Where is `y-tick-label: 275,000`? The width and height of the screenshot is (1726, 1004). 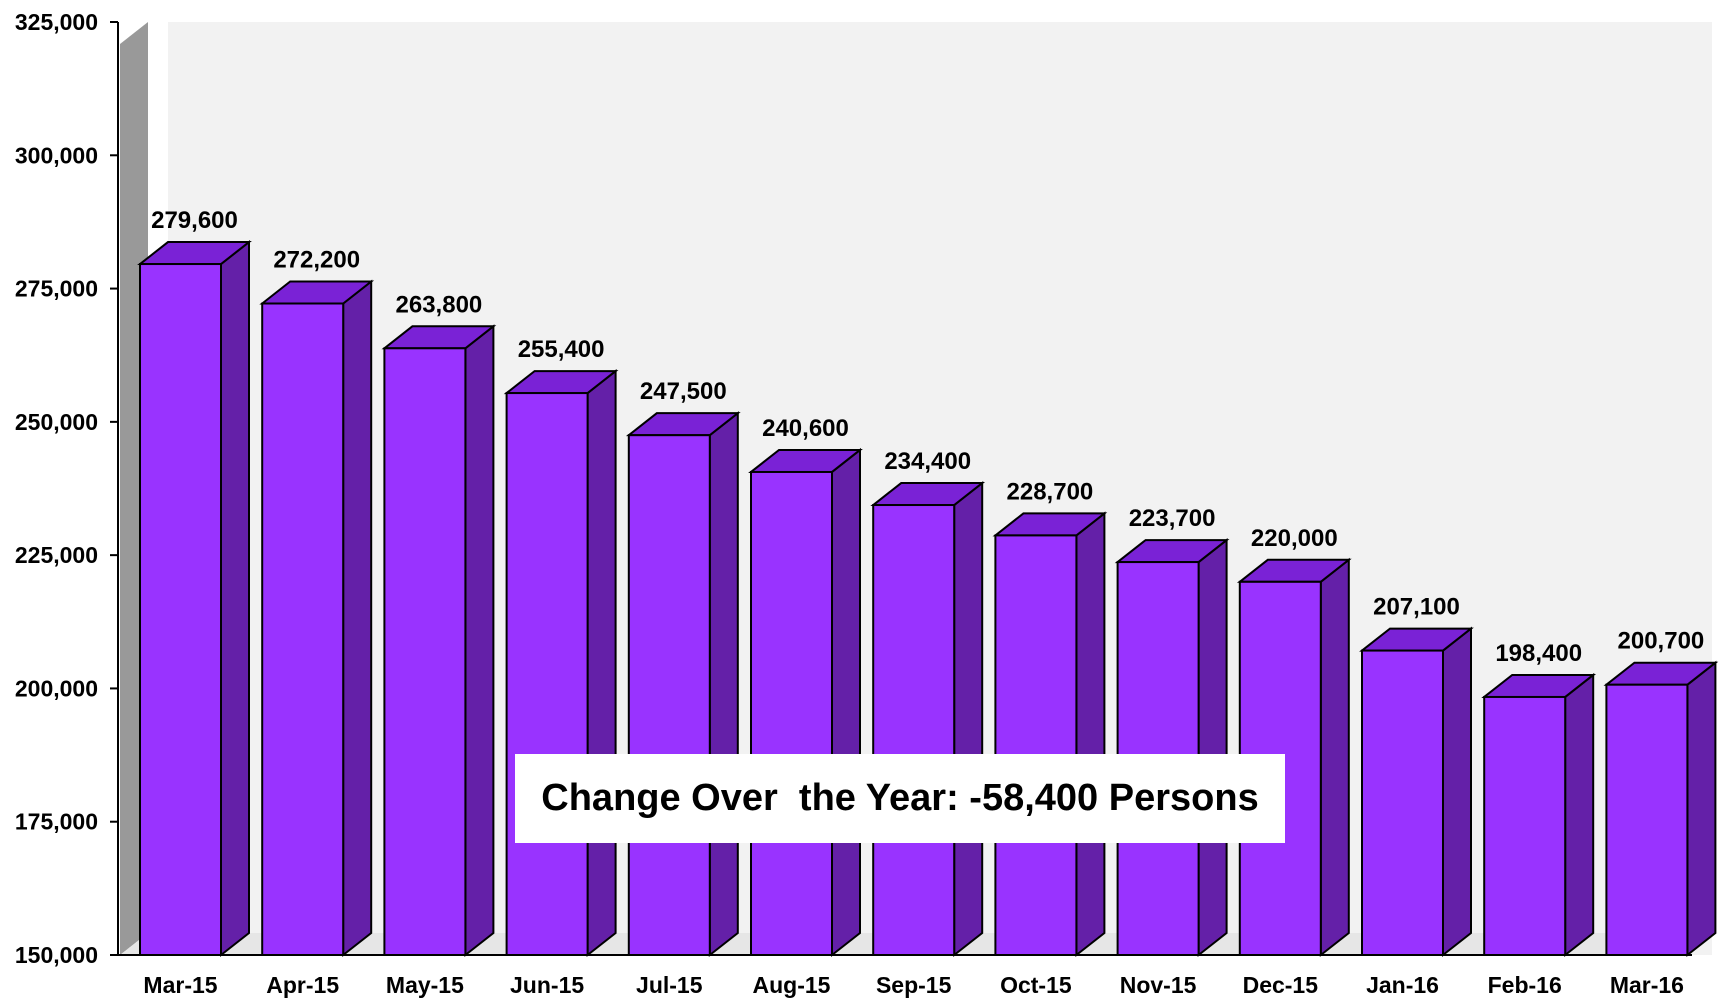 y-tick-label: 275,000 is located at coordinates (56, 289).